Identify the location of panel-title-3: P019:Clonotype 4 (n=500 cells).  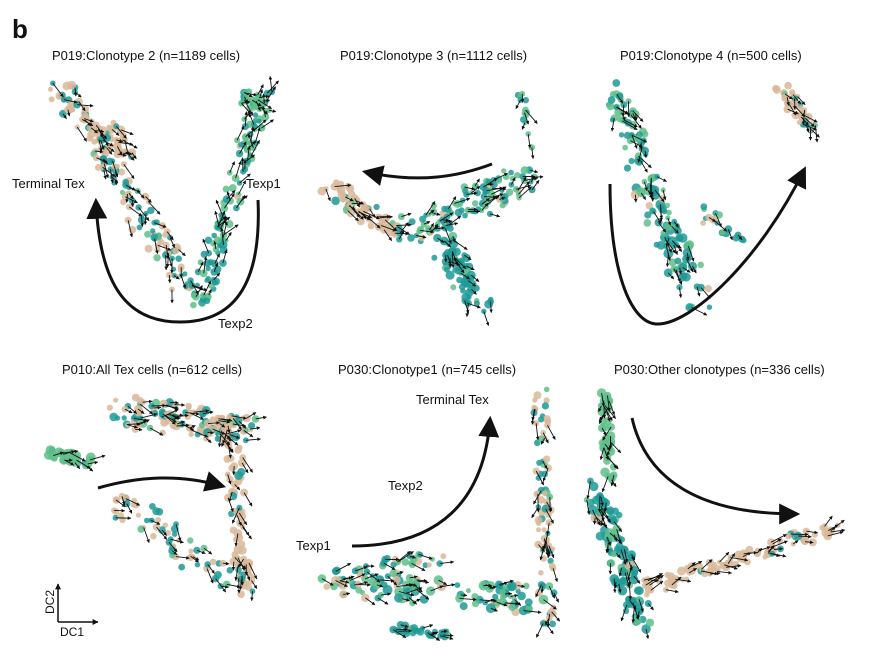
(711, 55).